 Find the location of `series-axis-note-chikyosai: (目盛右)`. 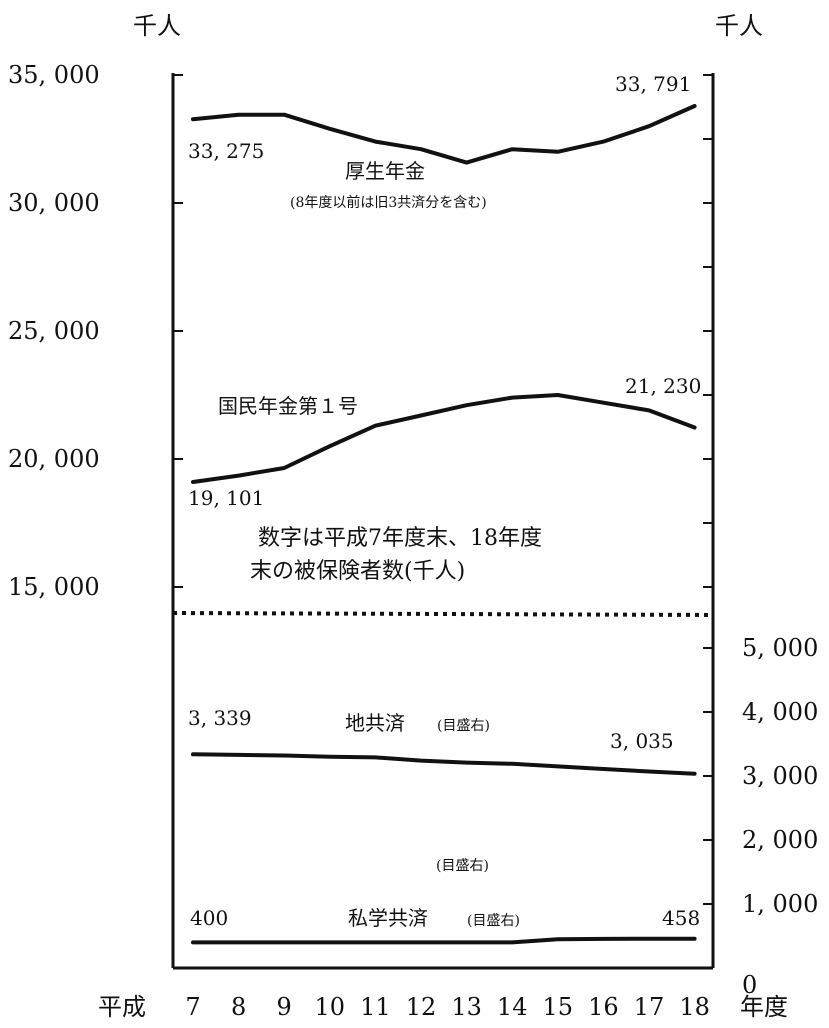

series-axis-note-chikyosai: (目盛右) is located at coordinates (463, 726).